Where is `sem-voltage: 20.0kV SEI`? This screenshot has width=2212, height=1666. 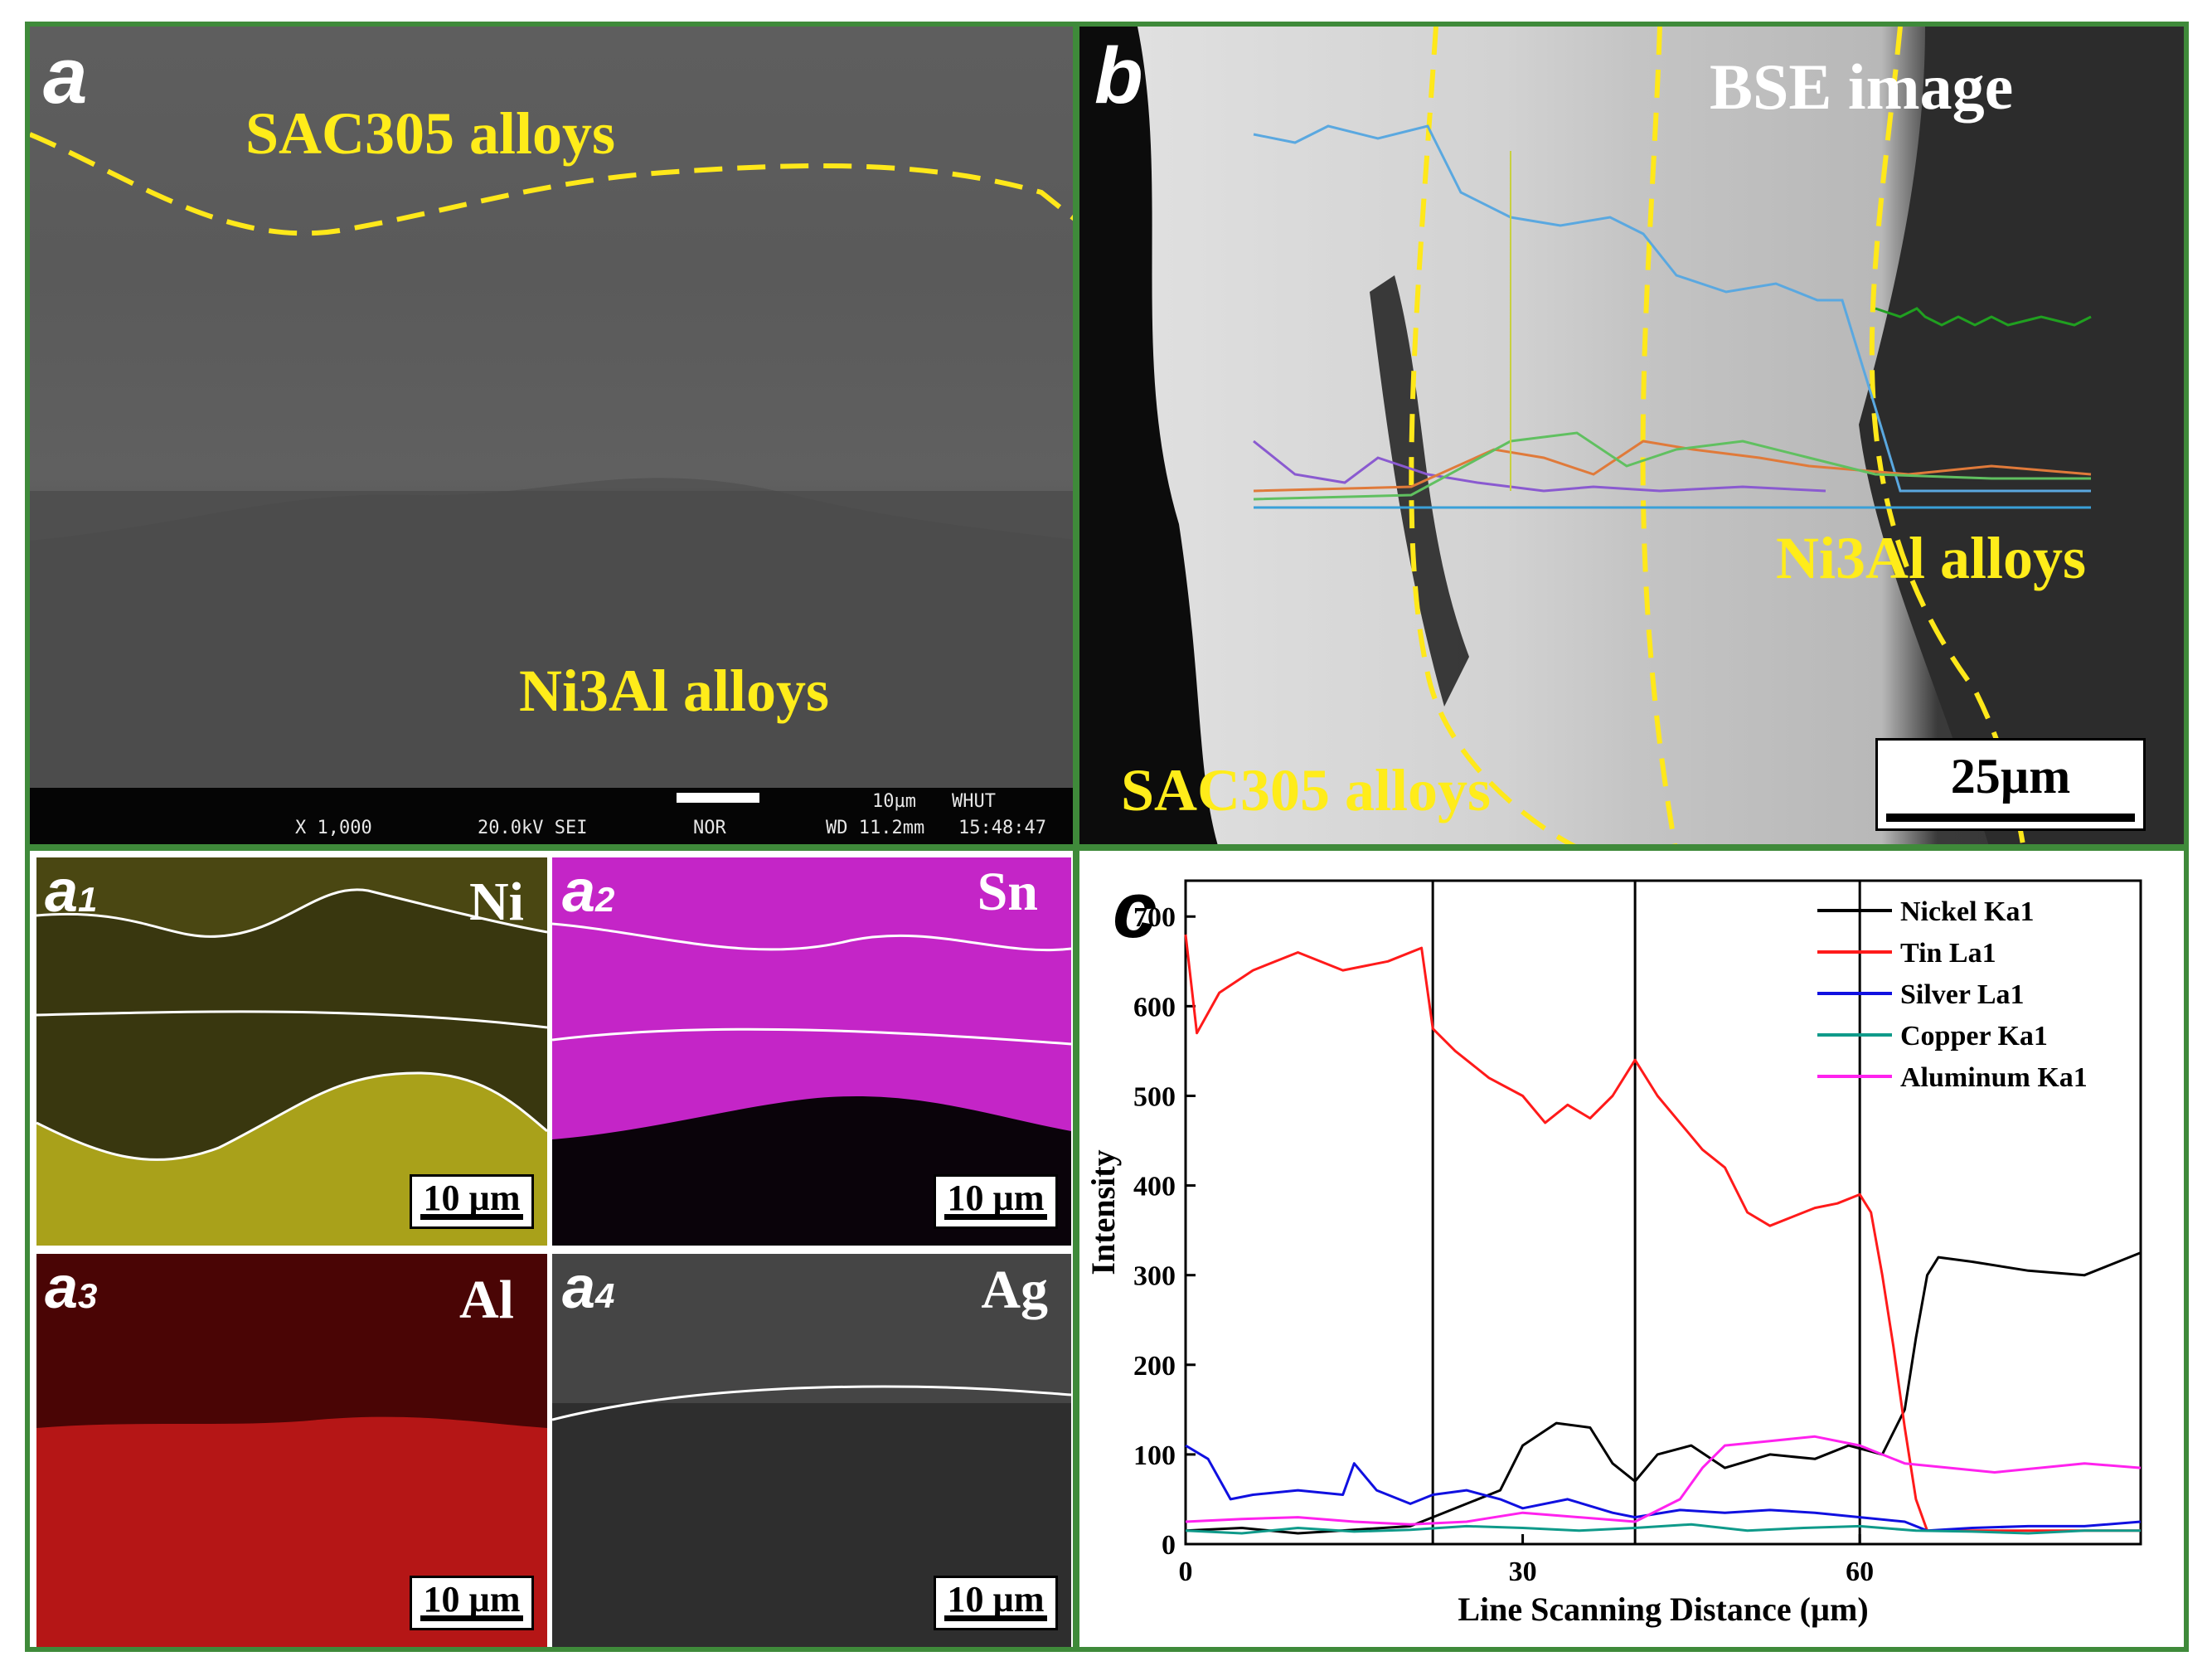
sem-voltage: 20.0kV SEI is located at coordinates (533, 828).